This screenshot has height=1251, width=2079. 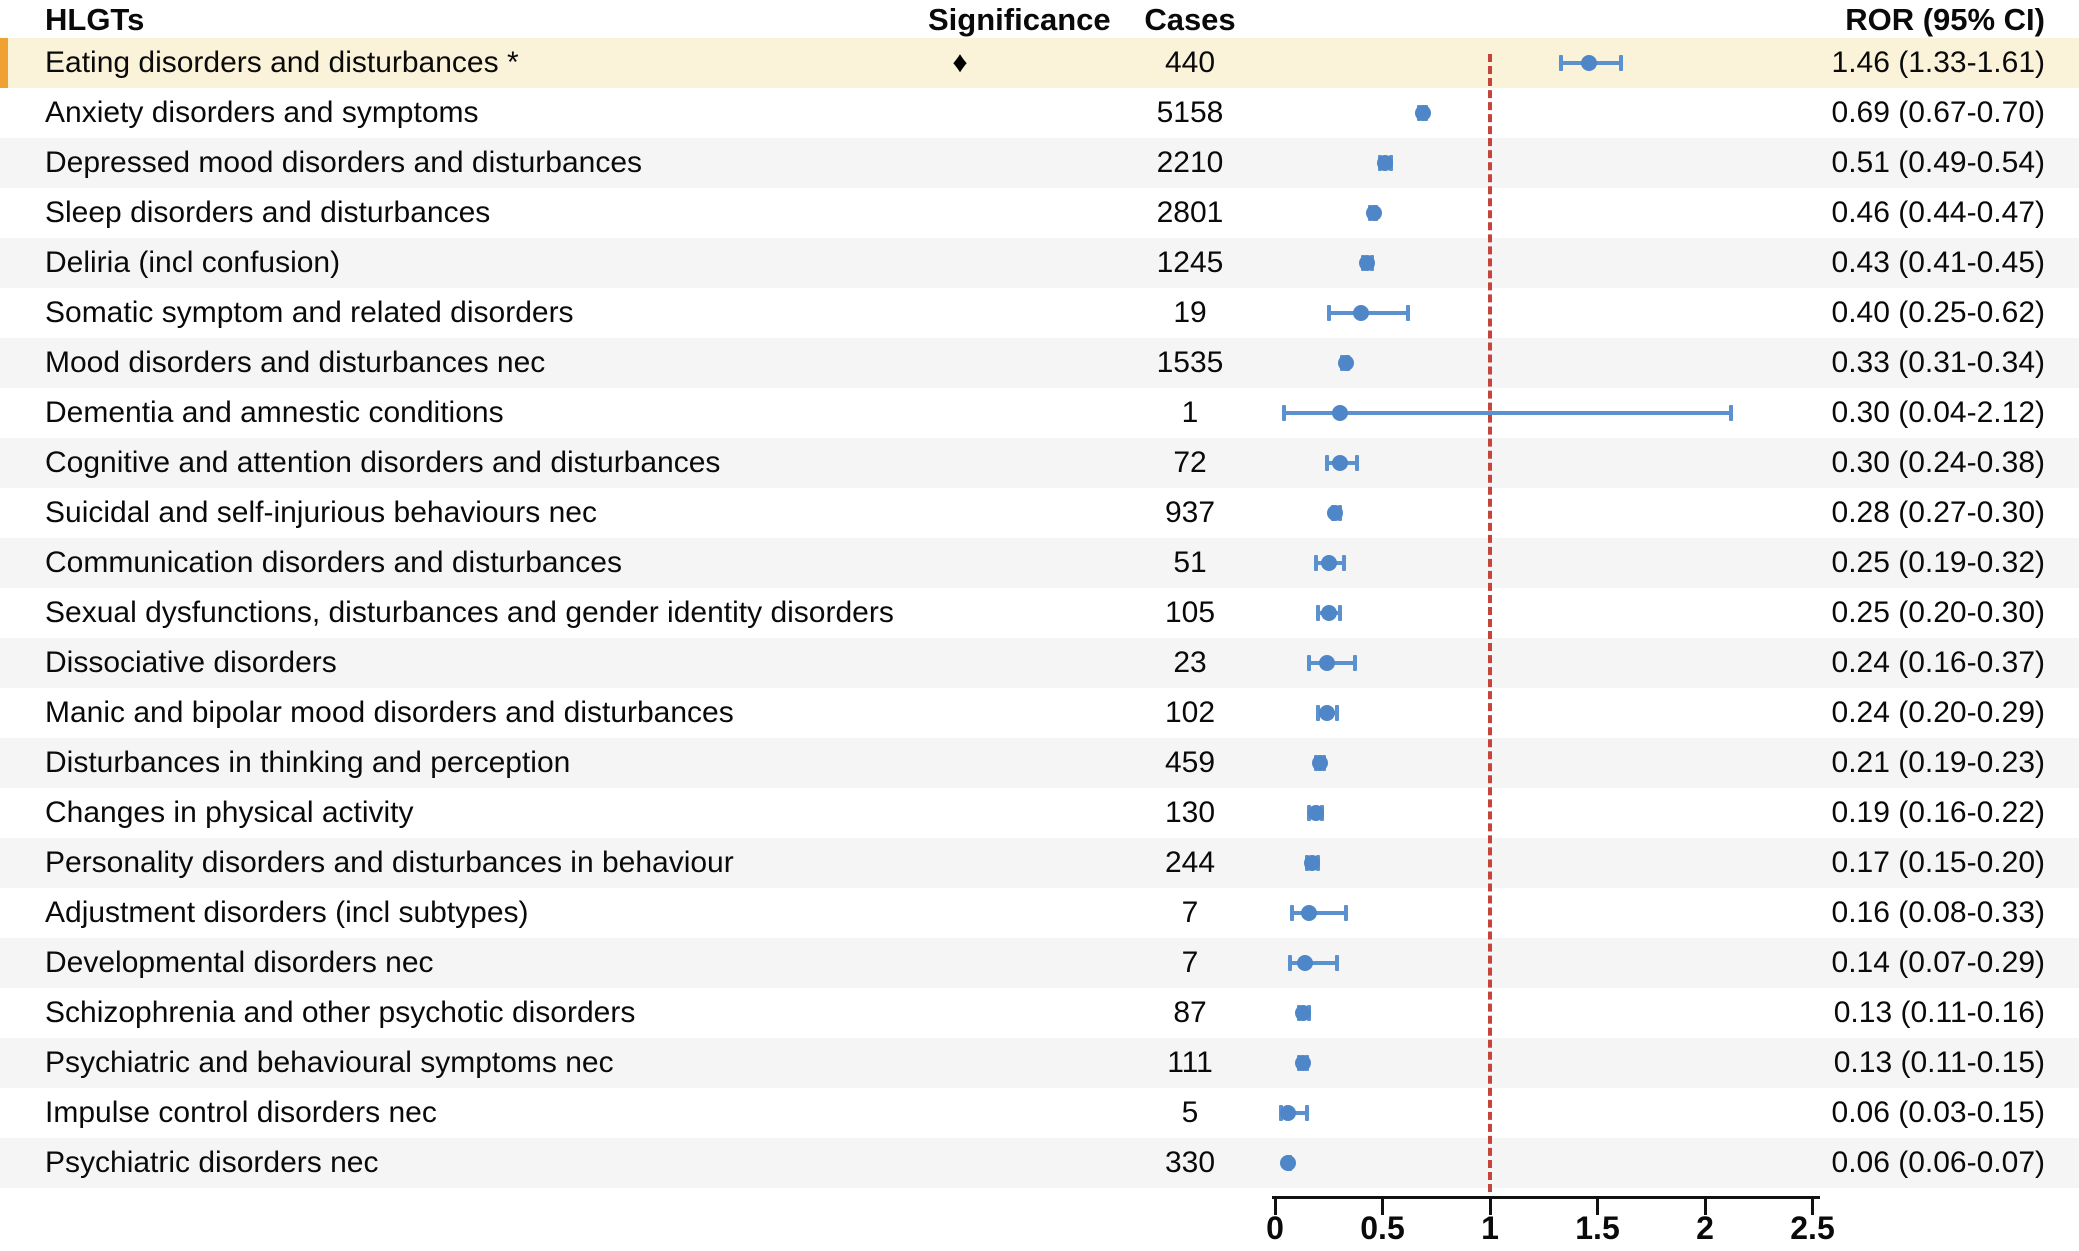 I want to click on cases-value: 244, so click(x=1190, y=862).